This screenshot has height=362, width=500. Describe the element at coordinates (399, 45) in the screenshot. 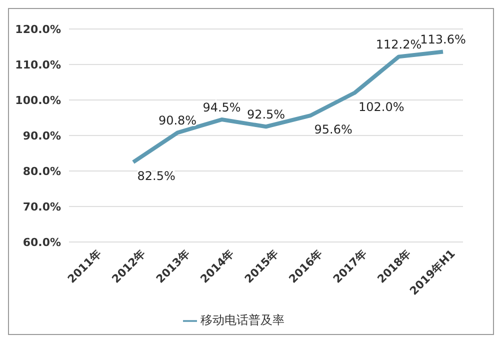

I see `data-label: 112.2%` at that location.